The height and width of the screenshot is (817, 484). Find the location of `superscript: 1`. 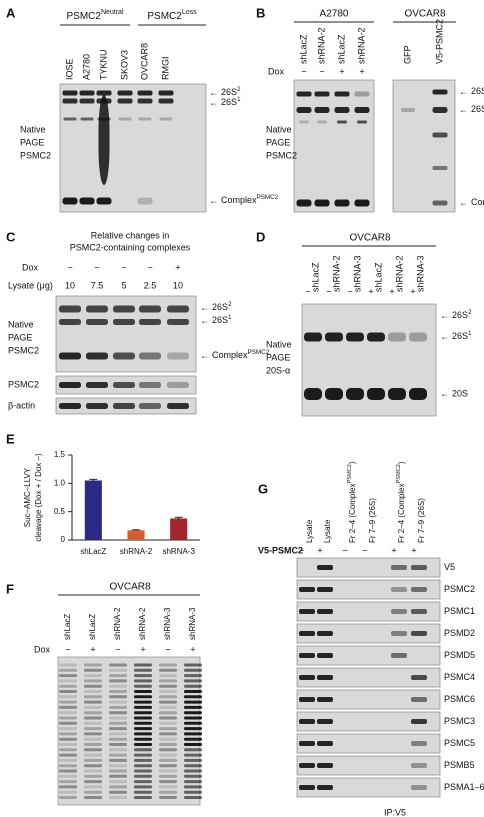

superscript: 1 is located at coordinates (239, 99).